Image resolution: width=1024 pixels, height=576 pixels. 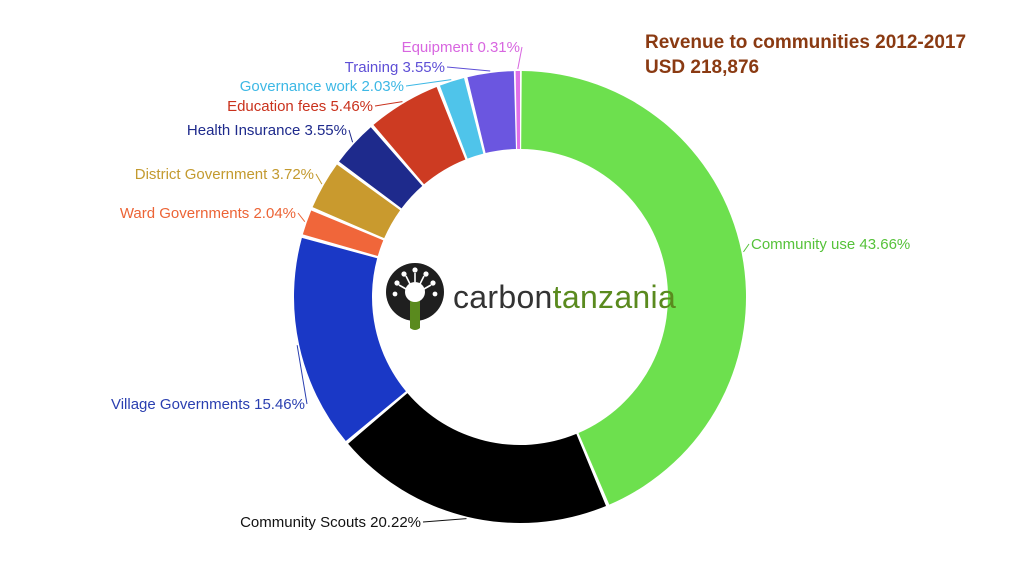 I want to click on slice-ward-governments, so click(x=343, y=233).